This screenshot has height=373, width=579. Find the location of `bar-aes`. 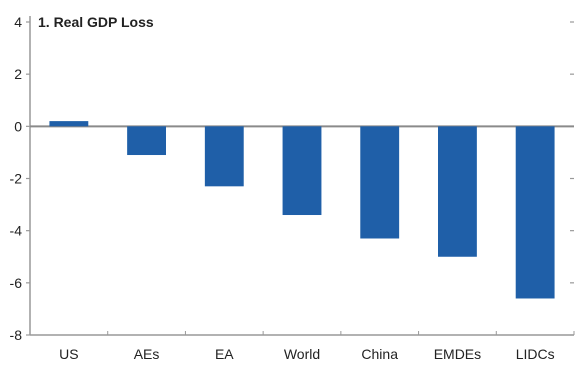

bar-aes is located at coordinates (146, 141).